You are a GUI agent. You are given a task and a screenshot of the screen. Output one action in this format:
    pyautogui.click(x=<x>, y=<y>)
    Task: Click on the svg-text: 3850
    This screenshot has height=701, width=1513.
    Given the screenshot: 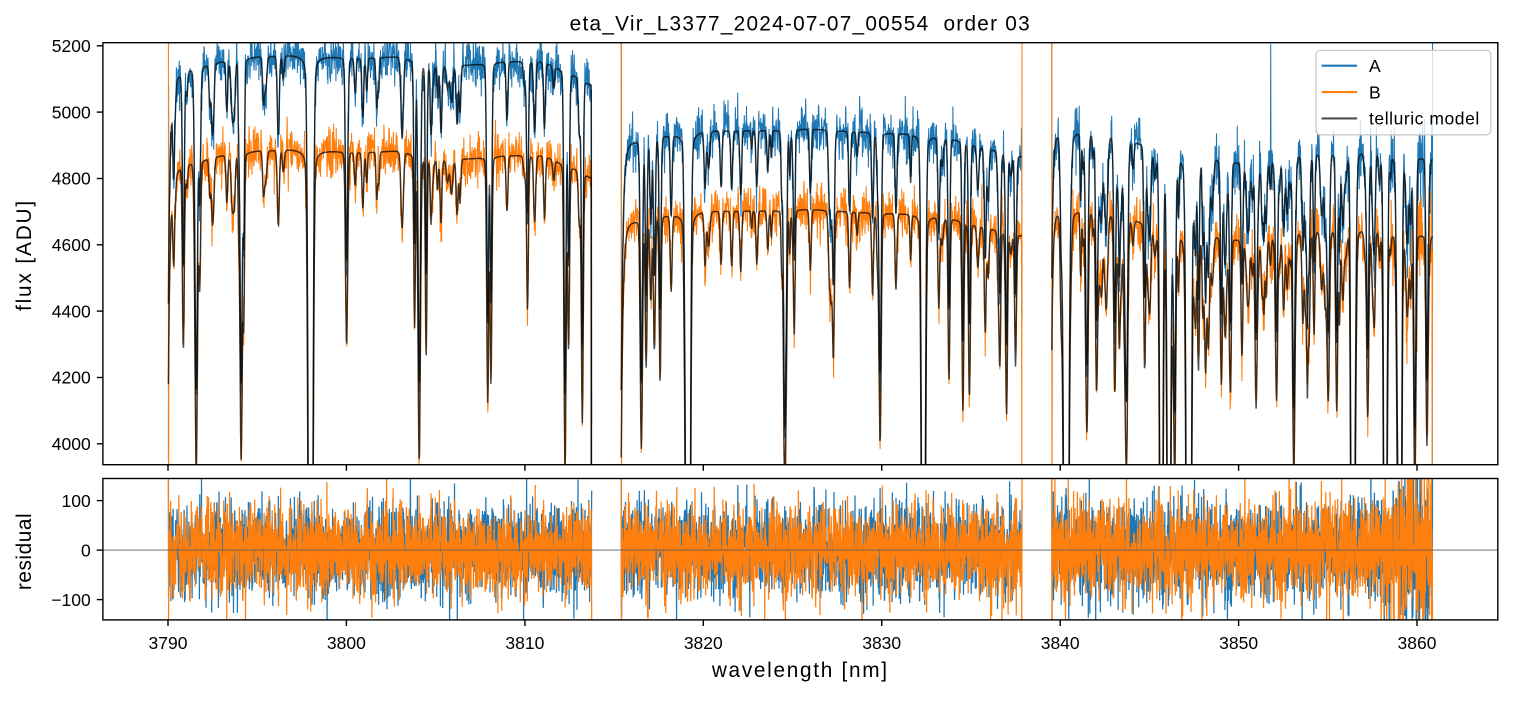 What is the action you would take?
    pyautogui.click(x=1238, y=643)
    